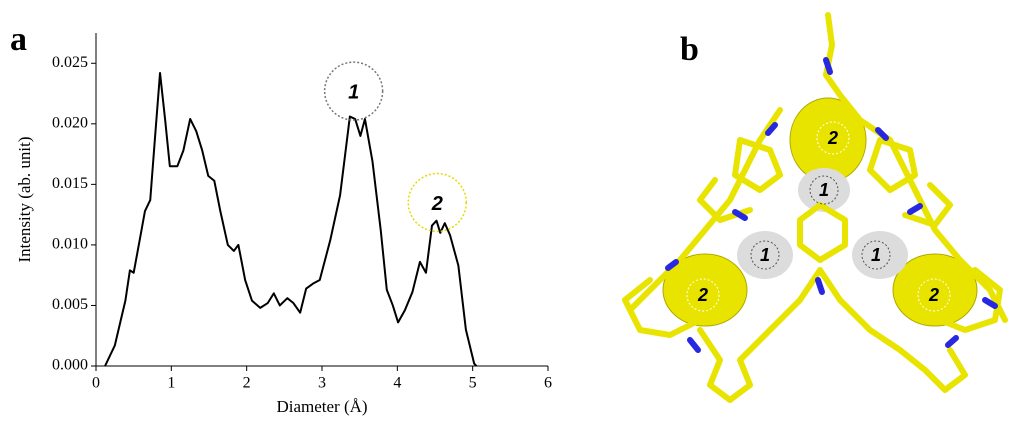 The image size is (1016, 421). Describe the element at coordinates (321, 406) in the screenshot. I see `x-axis-title: Diameter (Å)` at that location.